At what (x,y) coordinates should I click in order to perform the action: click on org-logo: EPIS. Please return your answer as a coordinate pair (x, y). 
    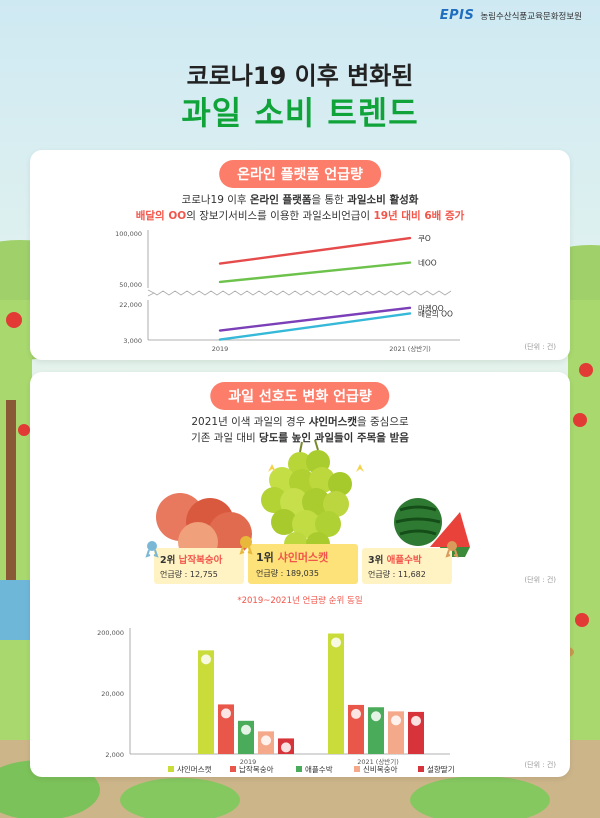
    Looking at the image, I should click on (457, 15).